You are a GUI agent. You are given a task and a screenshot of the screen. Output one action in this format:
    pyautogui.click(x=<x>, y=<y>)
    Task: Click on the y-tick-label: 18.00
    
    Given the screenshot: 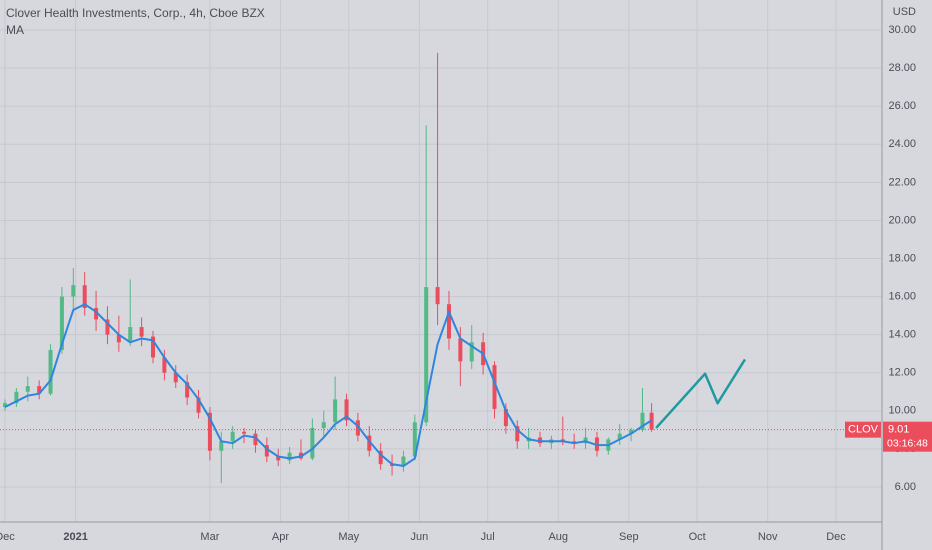 What is the action you would take?
    pyautogui.click(x=902, y=258)
    